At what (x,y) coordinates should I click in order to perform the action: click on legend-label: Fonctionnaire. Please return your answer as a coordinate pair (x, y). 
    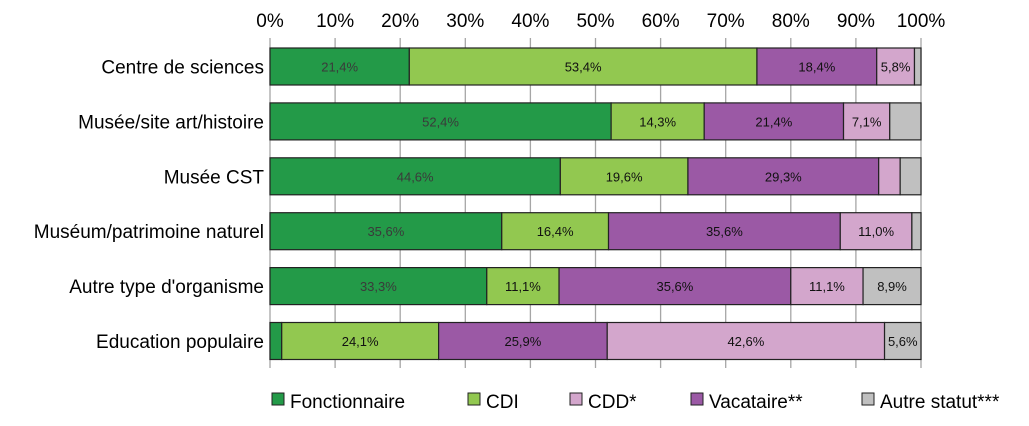
    Looking at the image, I should click on (347, 402).